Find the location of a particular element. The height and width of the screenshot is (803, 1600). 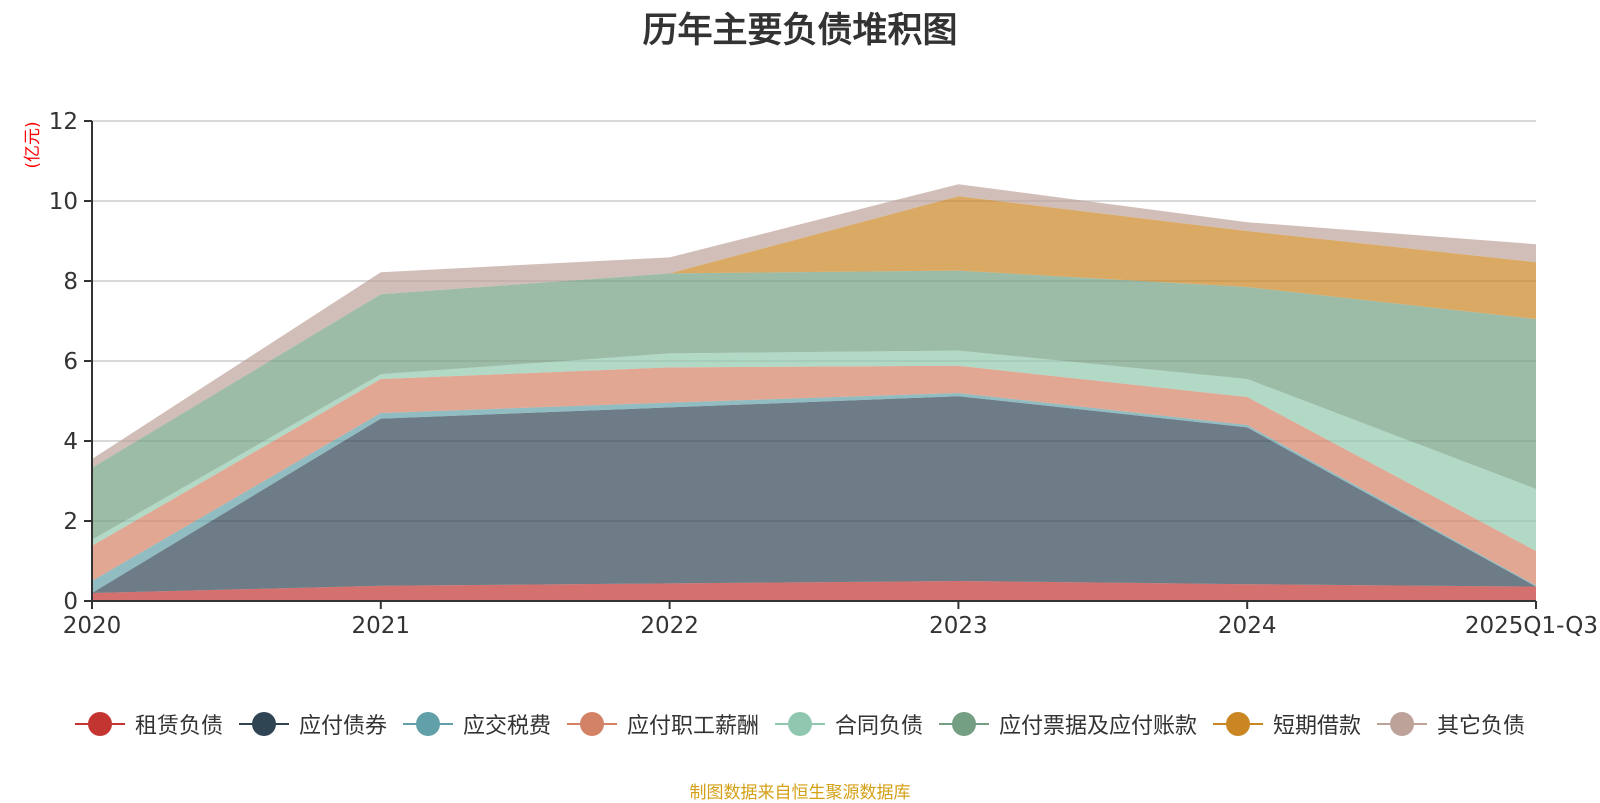

x-tick-label: 2020 is located at coordinates (92, 626).